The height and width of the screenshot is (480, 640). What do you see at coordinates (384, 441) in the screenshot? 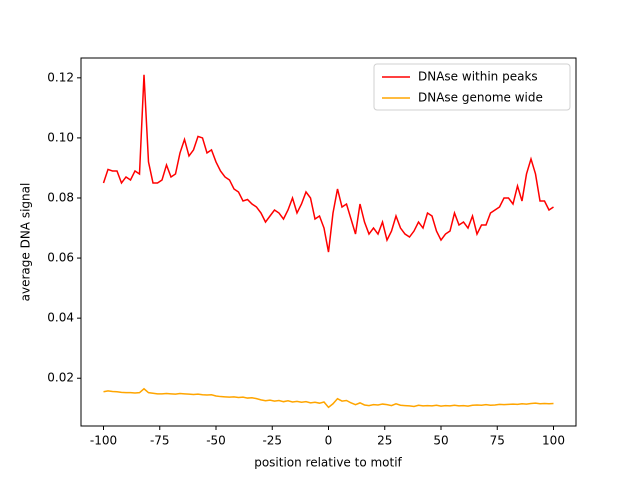
I see `x-tick-label: 25` at bounding box center [384, 441].